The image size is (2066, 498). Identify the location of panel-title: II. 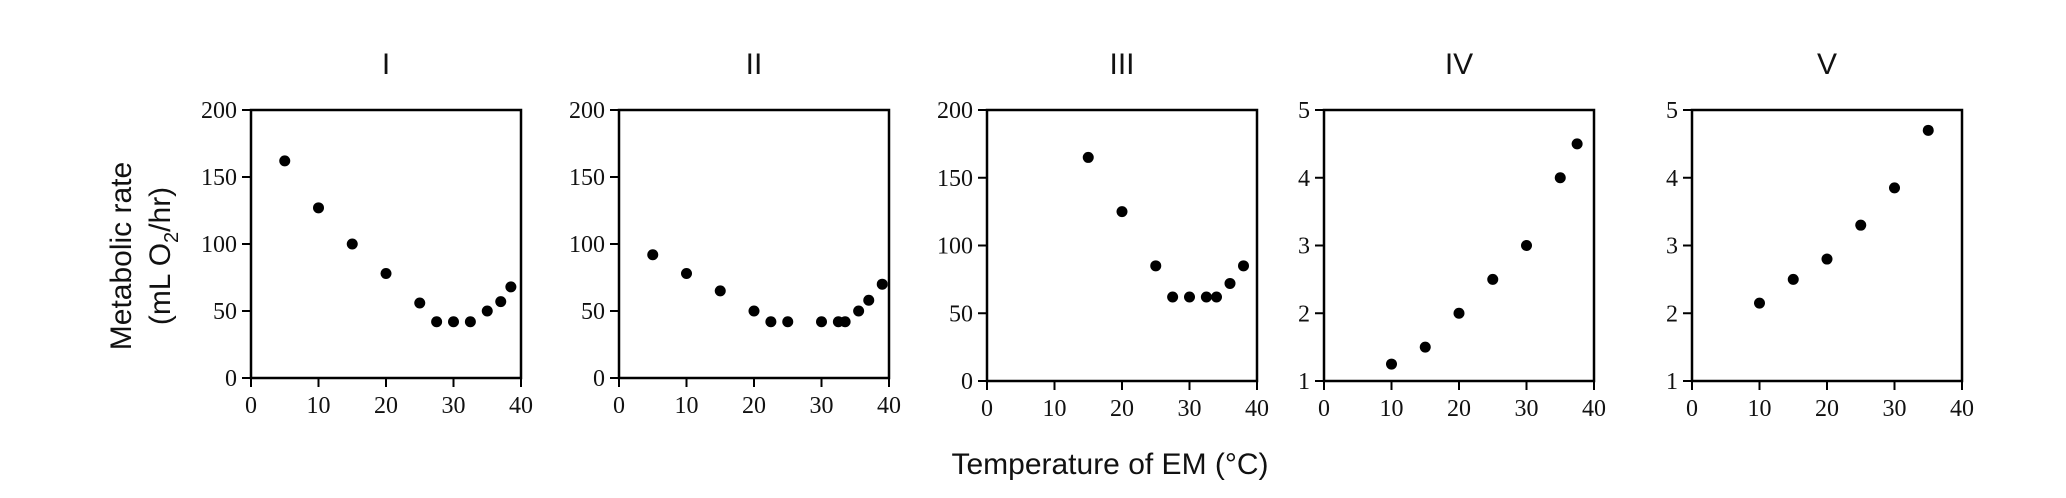
(754, 64).